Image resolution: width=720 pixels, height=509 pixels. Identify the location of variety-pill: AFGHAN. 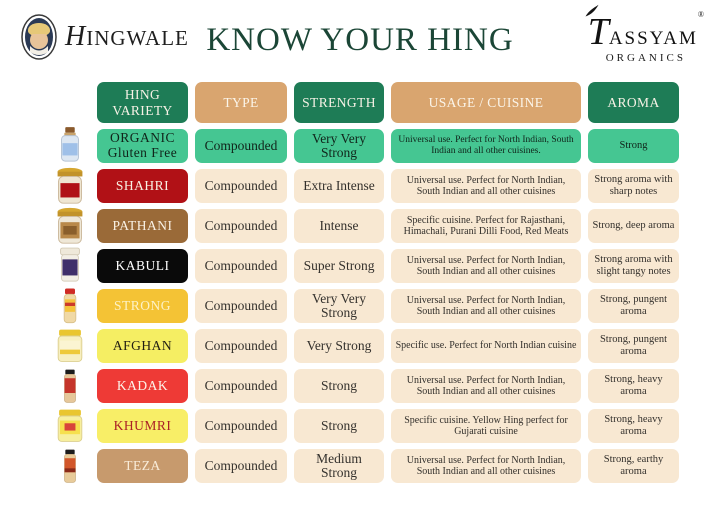
(142, 346).